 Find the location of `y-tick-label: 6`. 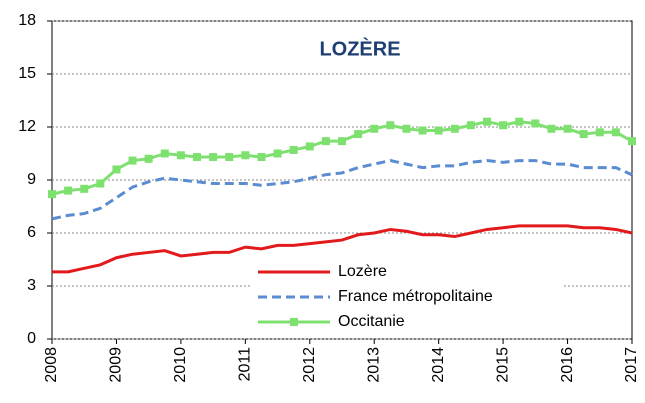

y-tick-label: 6 is located at coordinates (31, 232).